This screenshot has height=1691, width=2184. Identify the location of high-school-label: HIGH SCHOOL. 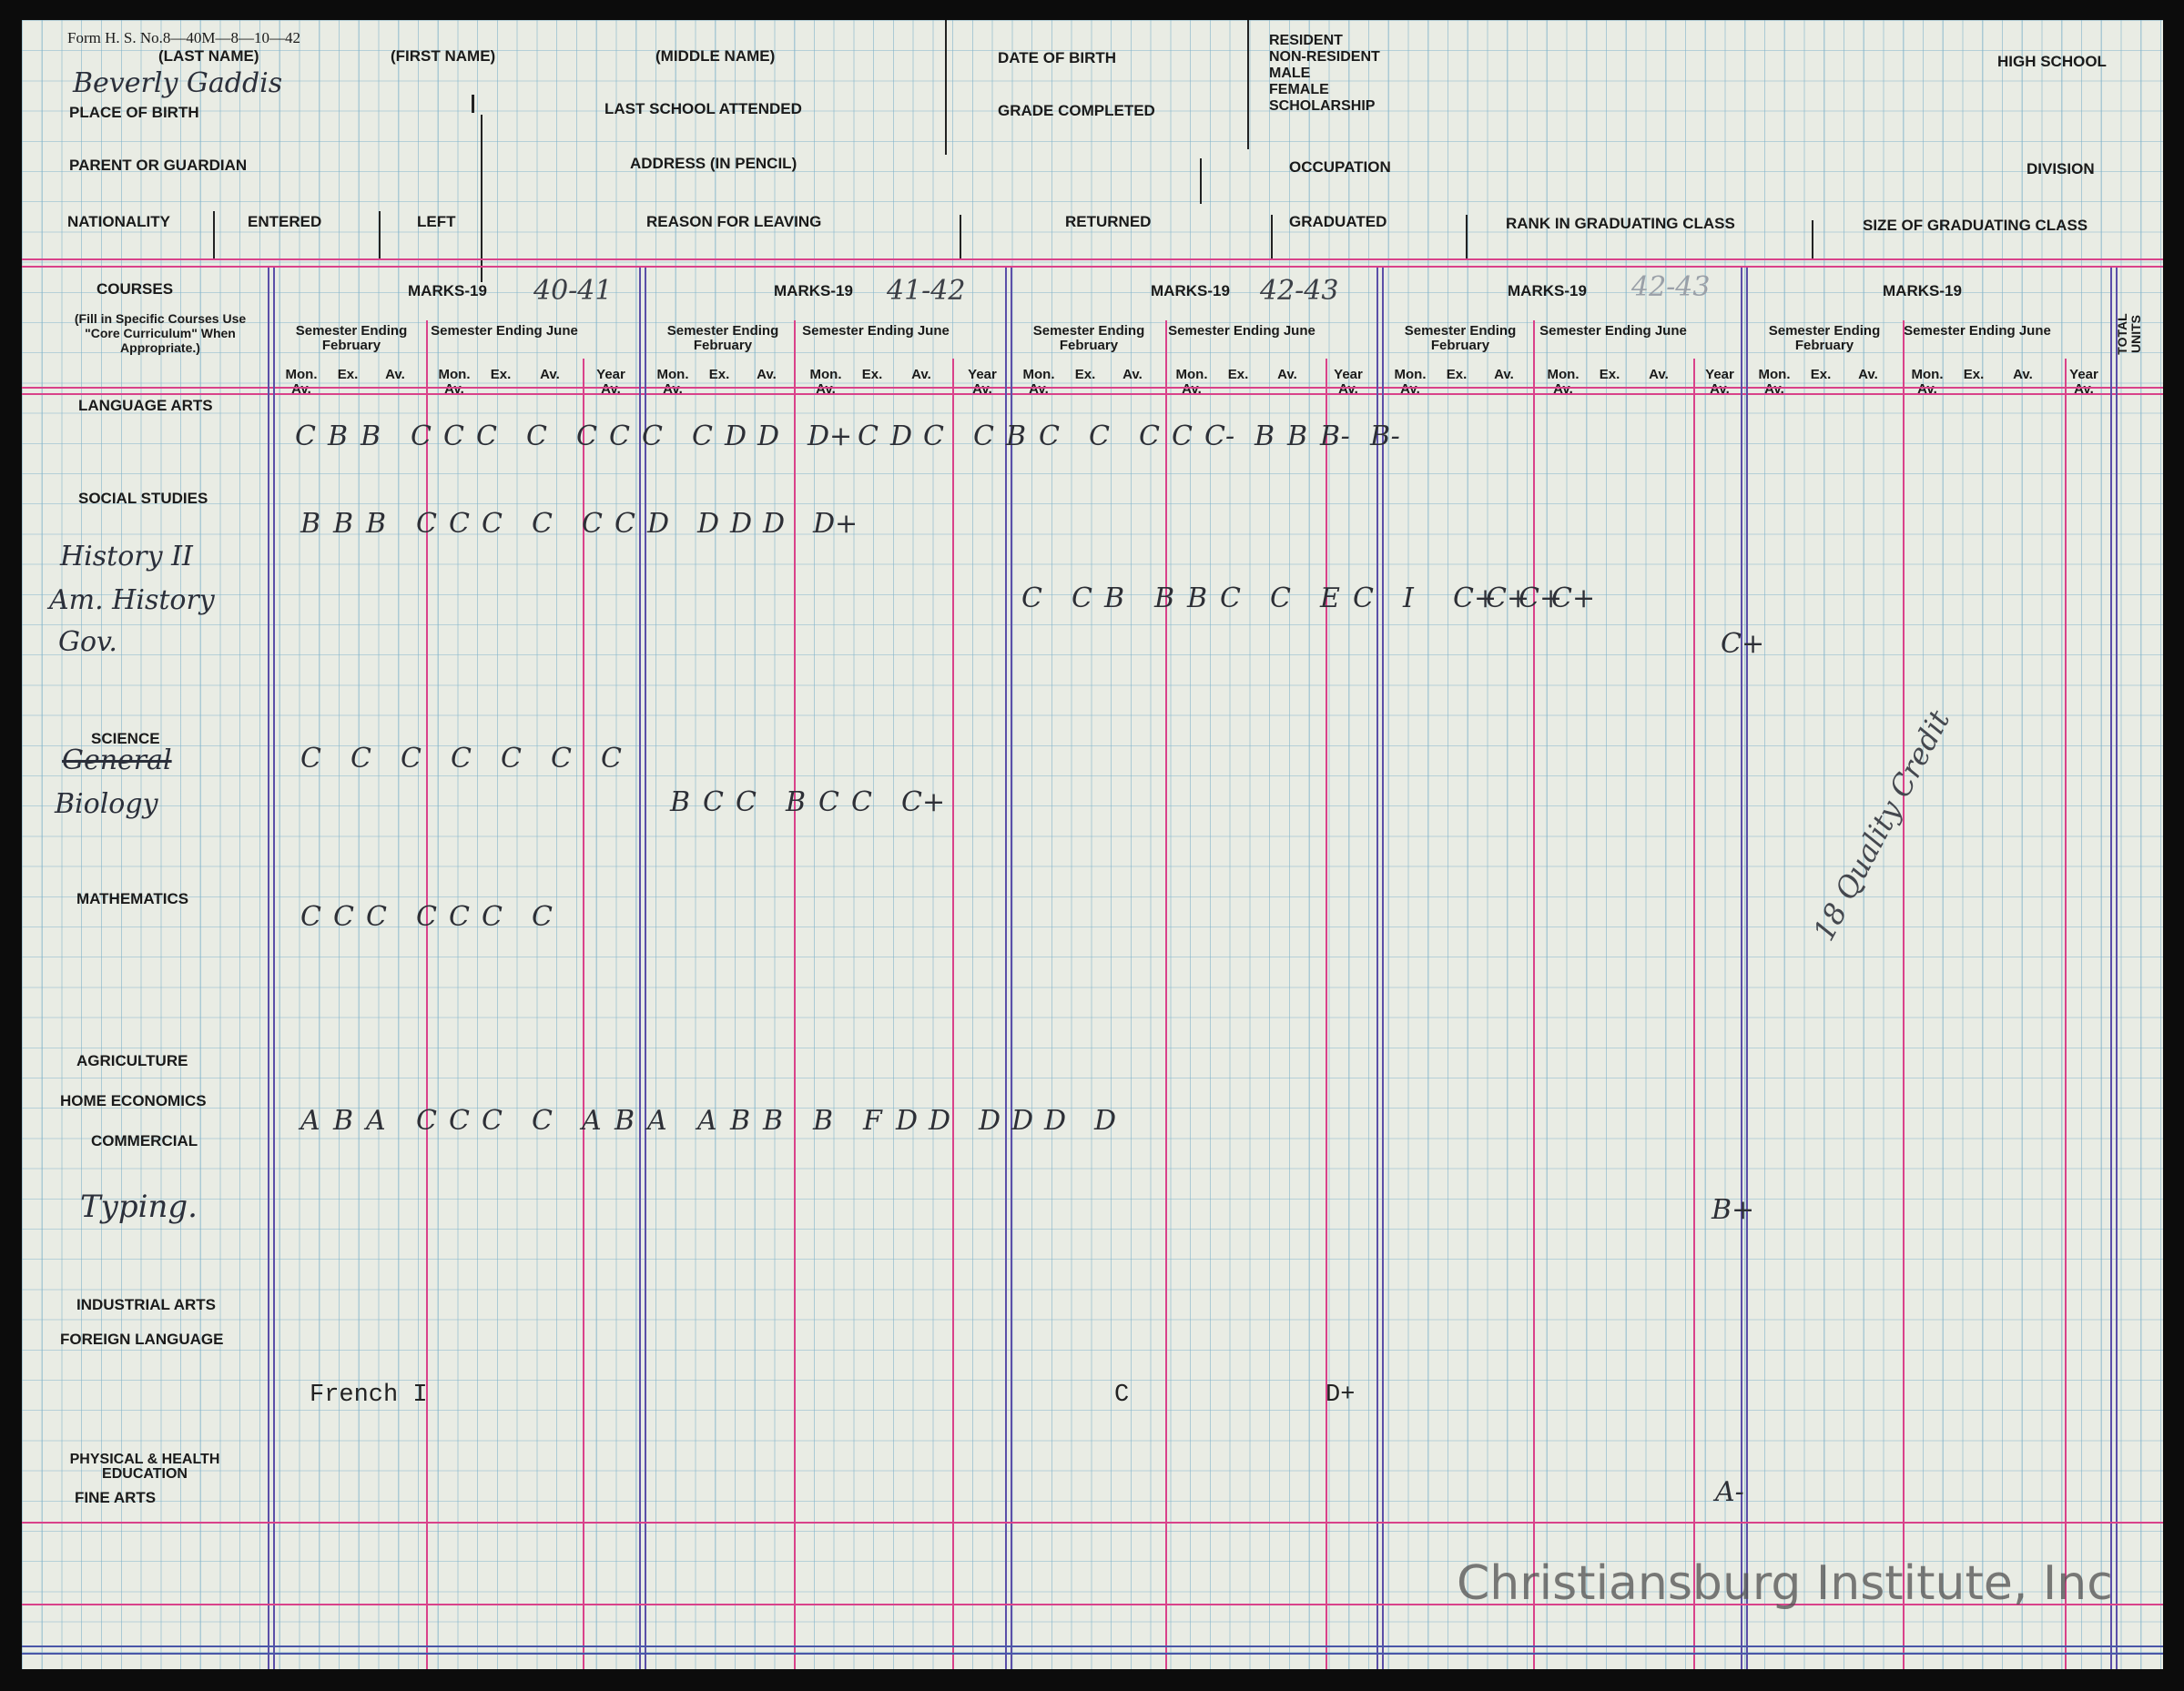
(2052, 62).